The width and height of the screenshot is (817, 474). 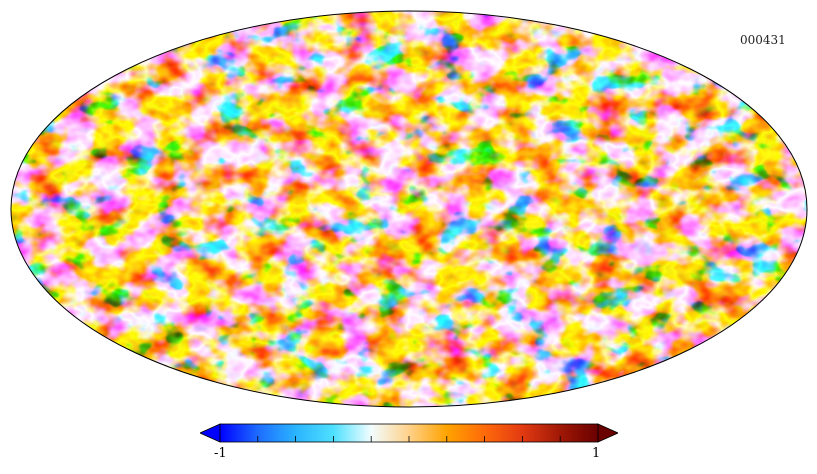 I want to click on colorbar-max-label: 1, so click(x=596, y=453).